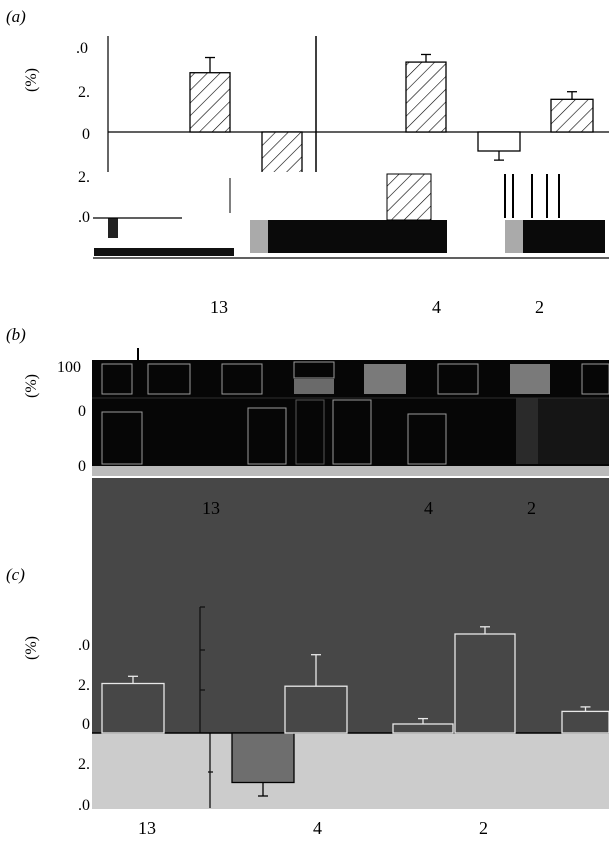 Image resolution: width=609 pixels, height=841 pixels. What do you see at coordinates (428, 508) in the screenshot?
I see `panel-b-group-label: 4` at bounding box center [428, 508].